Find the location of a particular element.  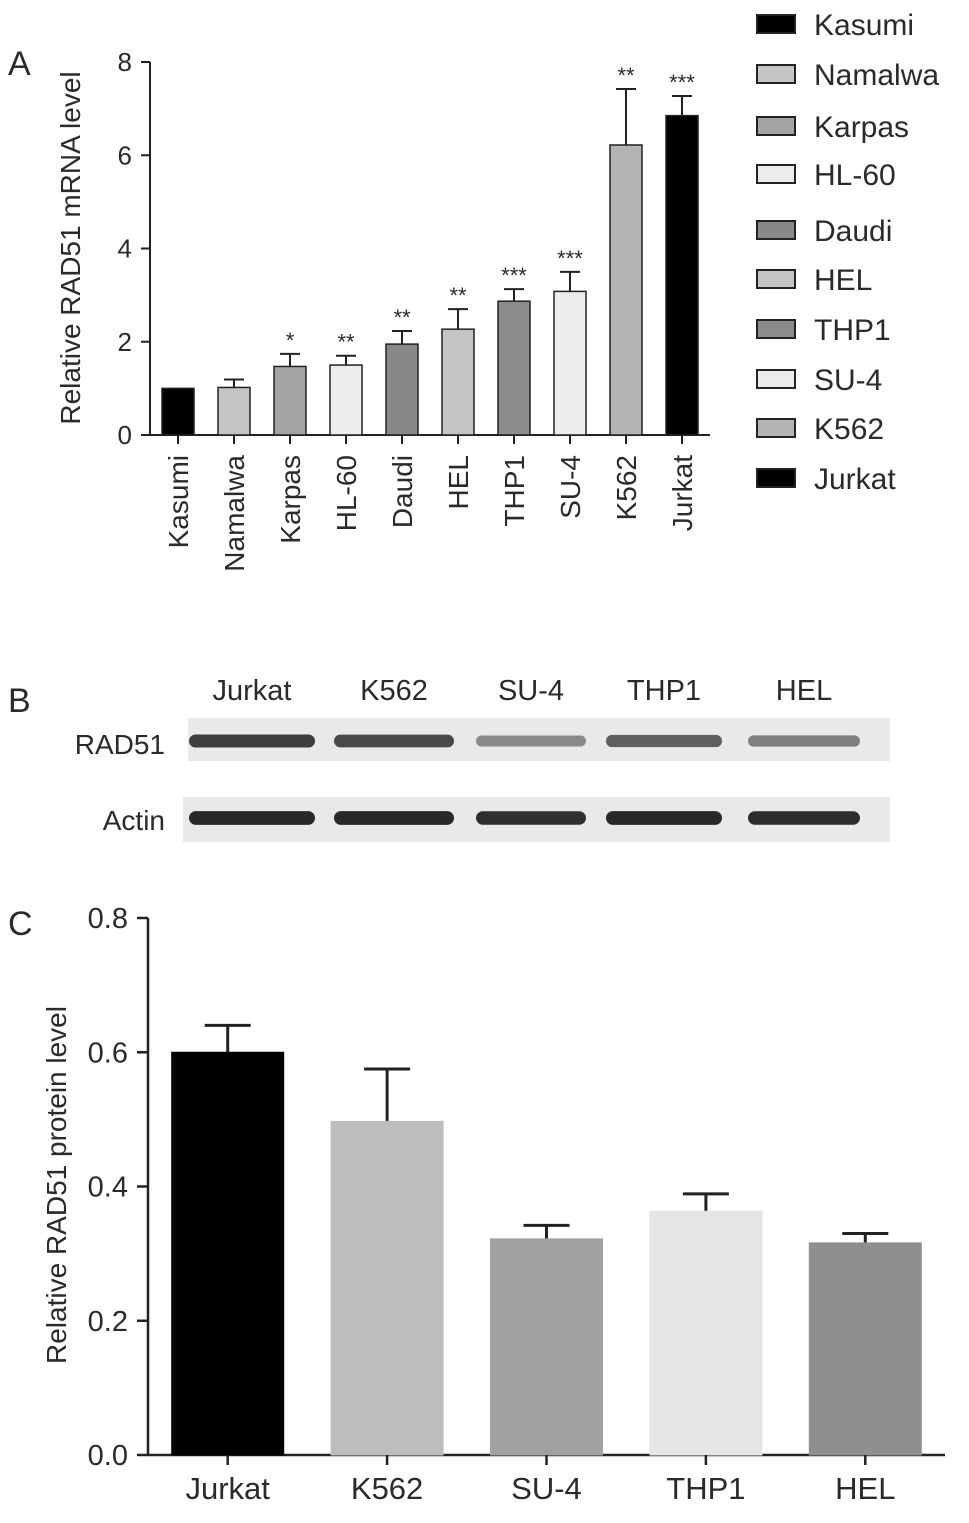

legend-swatch-namalwa is located at coordinates (776, 74).